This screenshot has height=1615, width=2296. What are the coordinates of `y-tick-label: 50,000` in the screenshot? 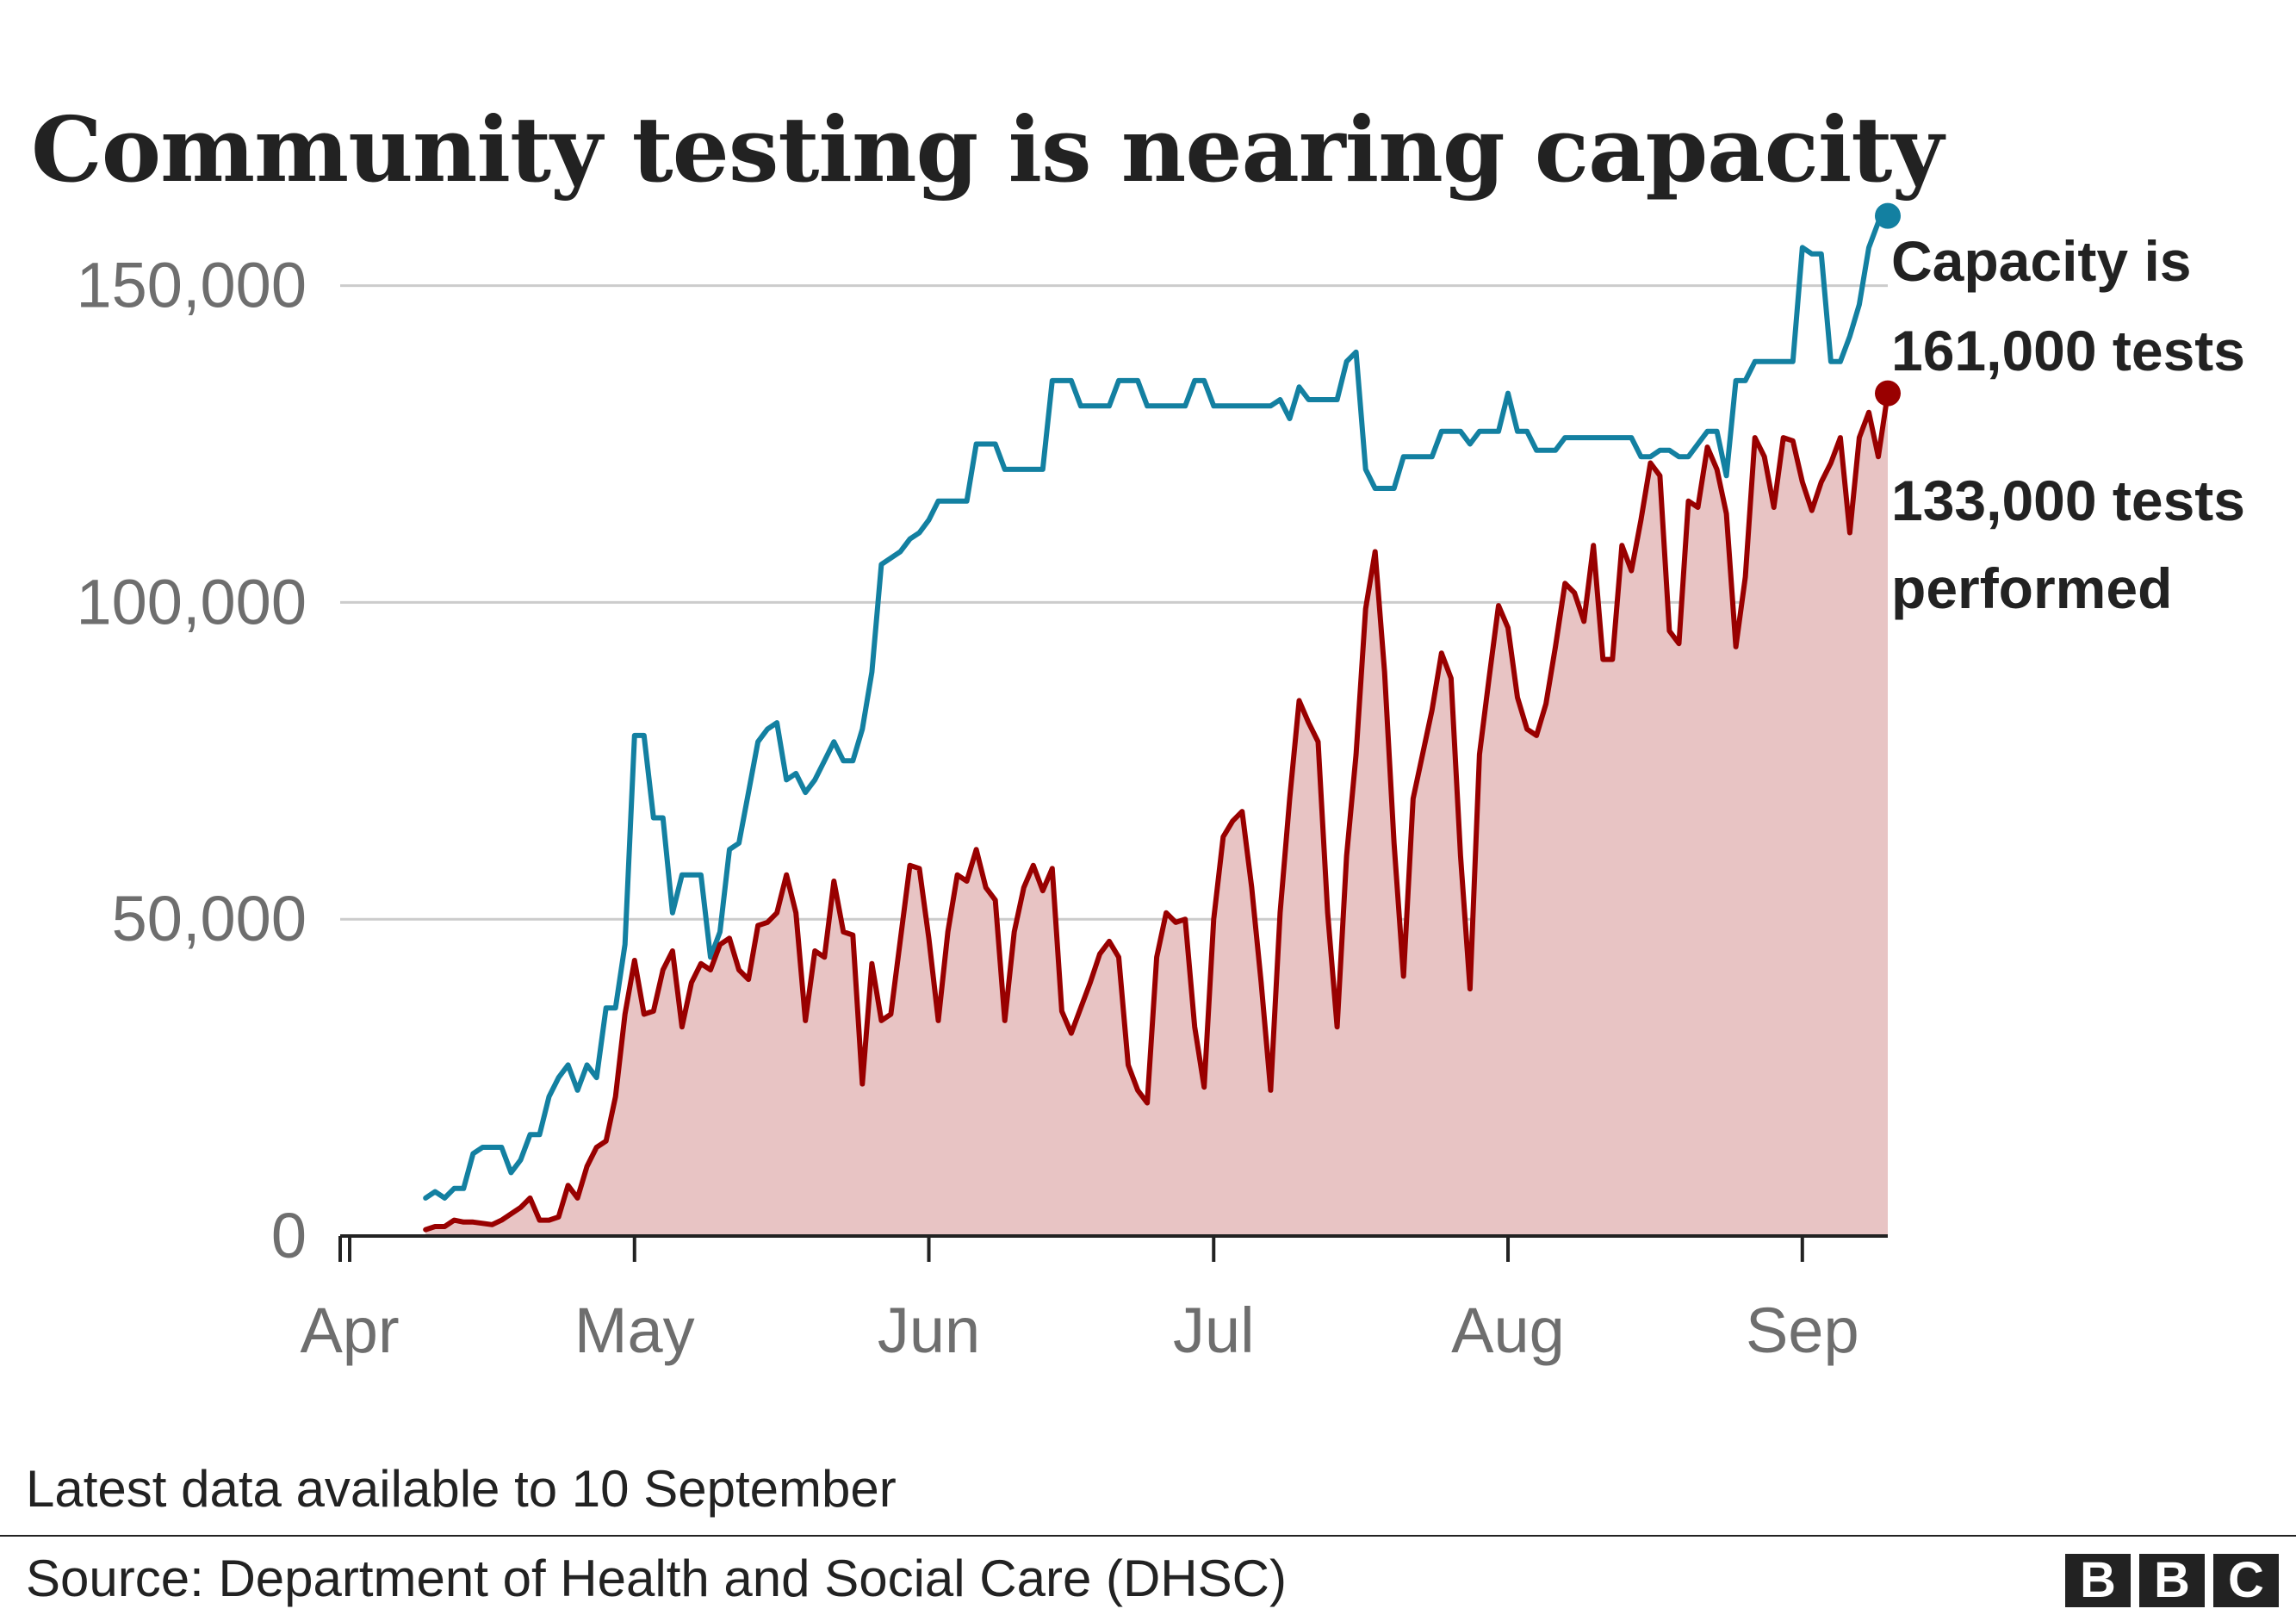 It's located at (209, 918).